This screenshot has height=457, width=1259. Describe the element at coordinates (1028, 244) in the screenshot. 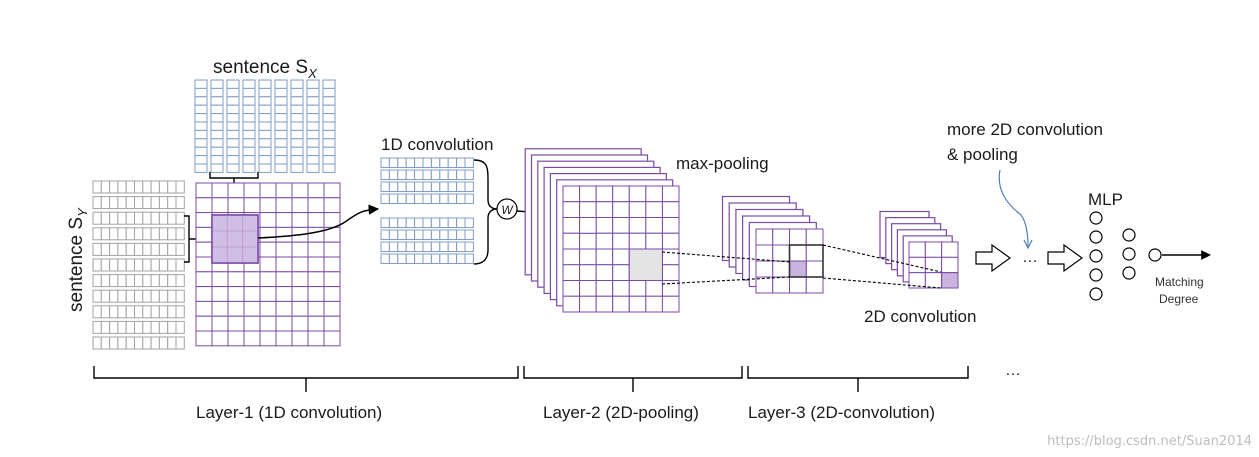

I see `annotation-pointer-head` at that location.